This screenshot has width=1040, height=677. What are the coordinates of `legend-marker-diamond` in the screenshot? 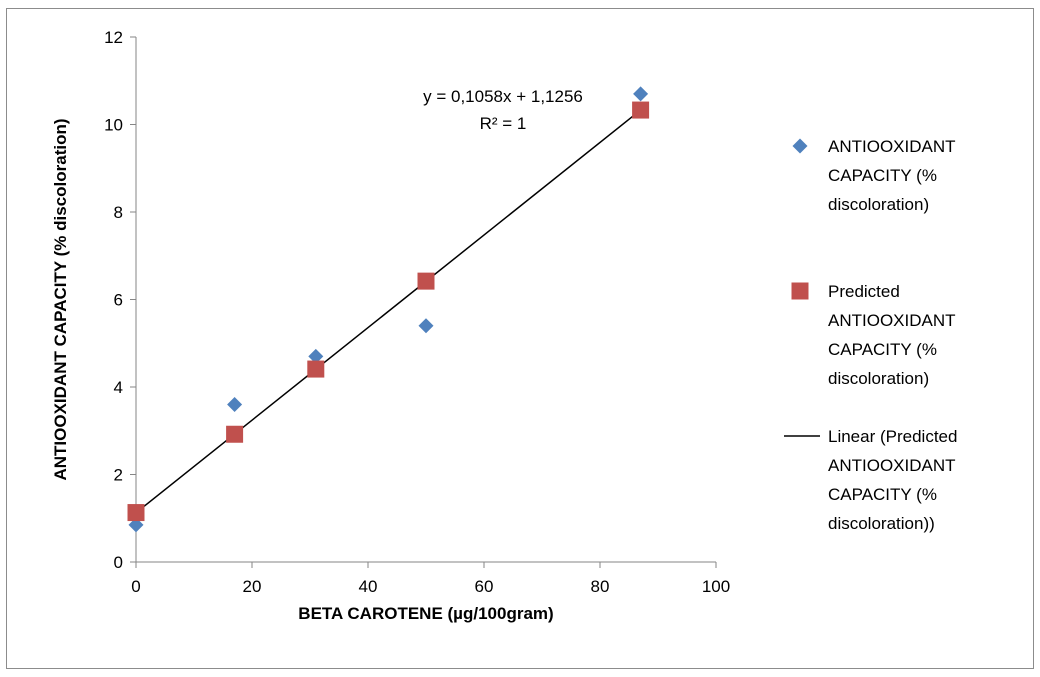 It's located at (800, 146).